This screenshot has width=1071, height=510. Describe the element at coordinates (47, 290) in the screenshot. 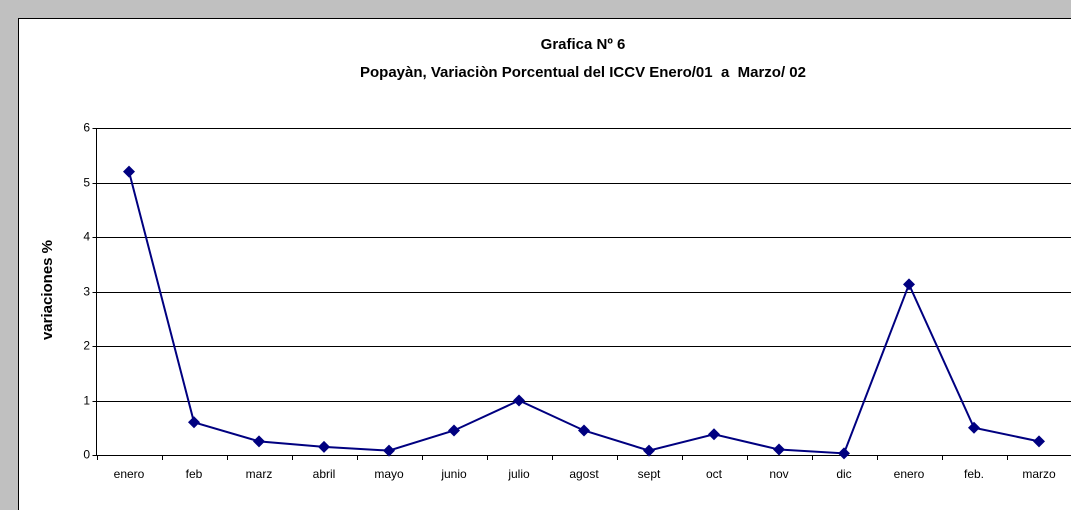

I see `y-axis-label: variaciones %` at that location.